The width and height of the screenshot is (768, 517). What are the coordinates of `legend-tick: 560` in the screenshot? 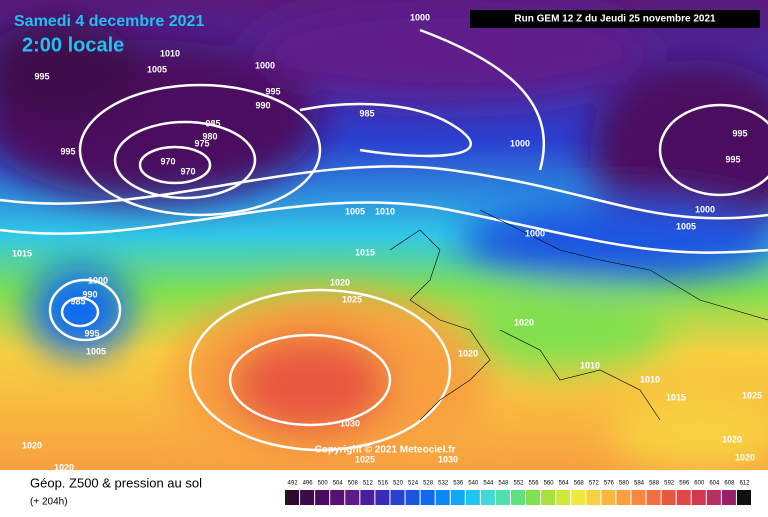 It's located at (549, 484).